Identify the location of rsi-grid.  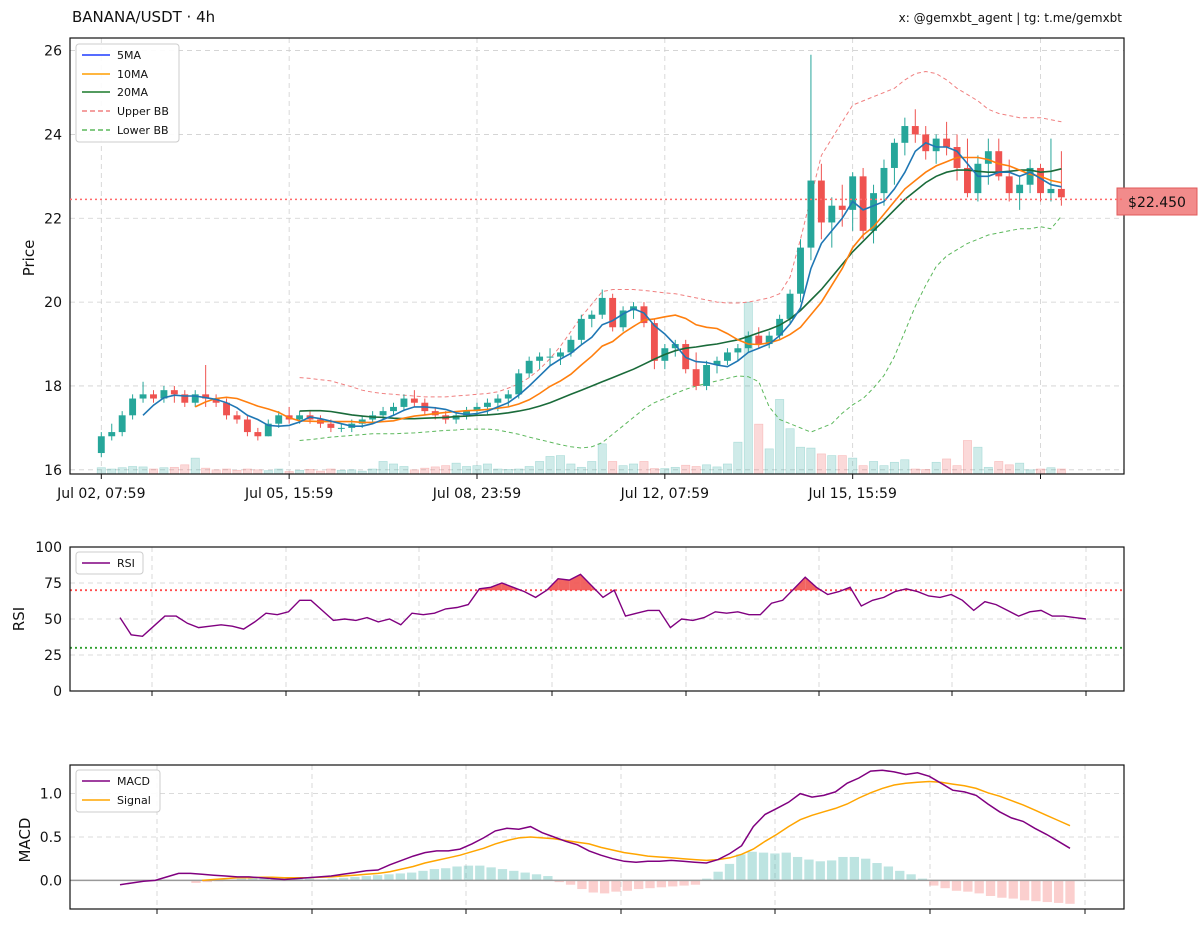
(597, 621).